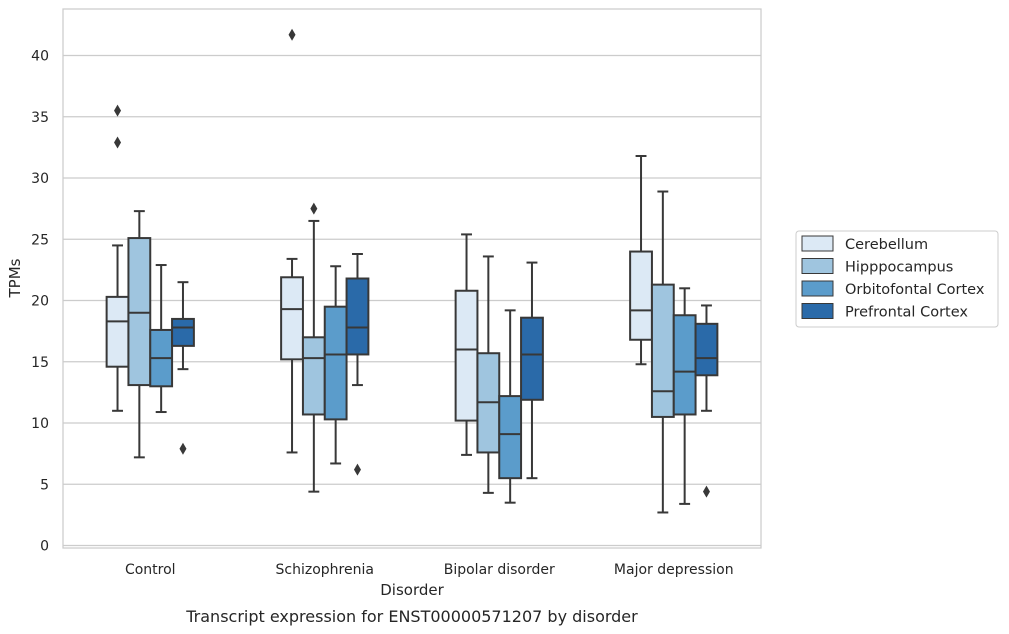 The width and height of the screenshot is (1009, 634). I want to click on x-tick-label: Bipolar disorder, so click(499, 570).